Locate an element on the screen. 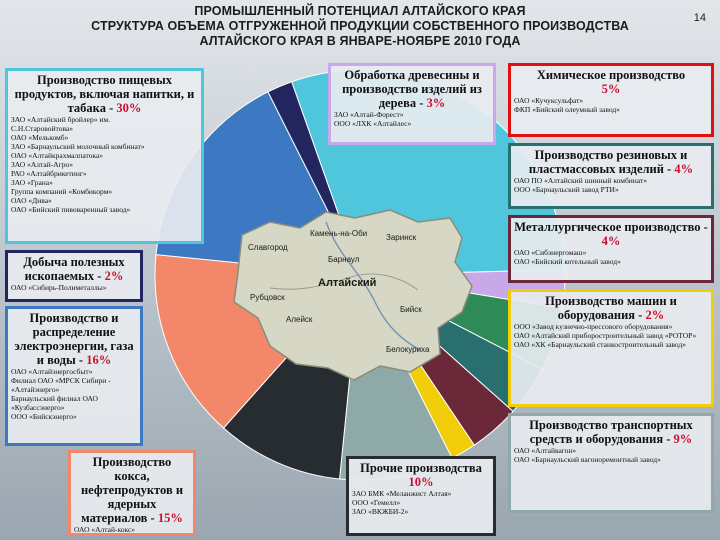 This screenshot has width=720, height=540. company-item: Филиал ОАО «МРСК Сибири - «Алтайэнерго» is located at coordinates (61, 385).